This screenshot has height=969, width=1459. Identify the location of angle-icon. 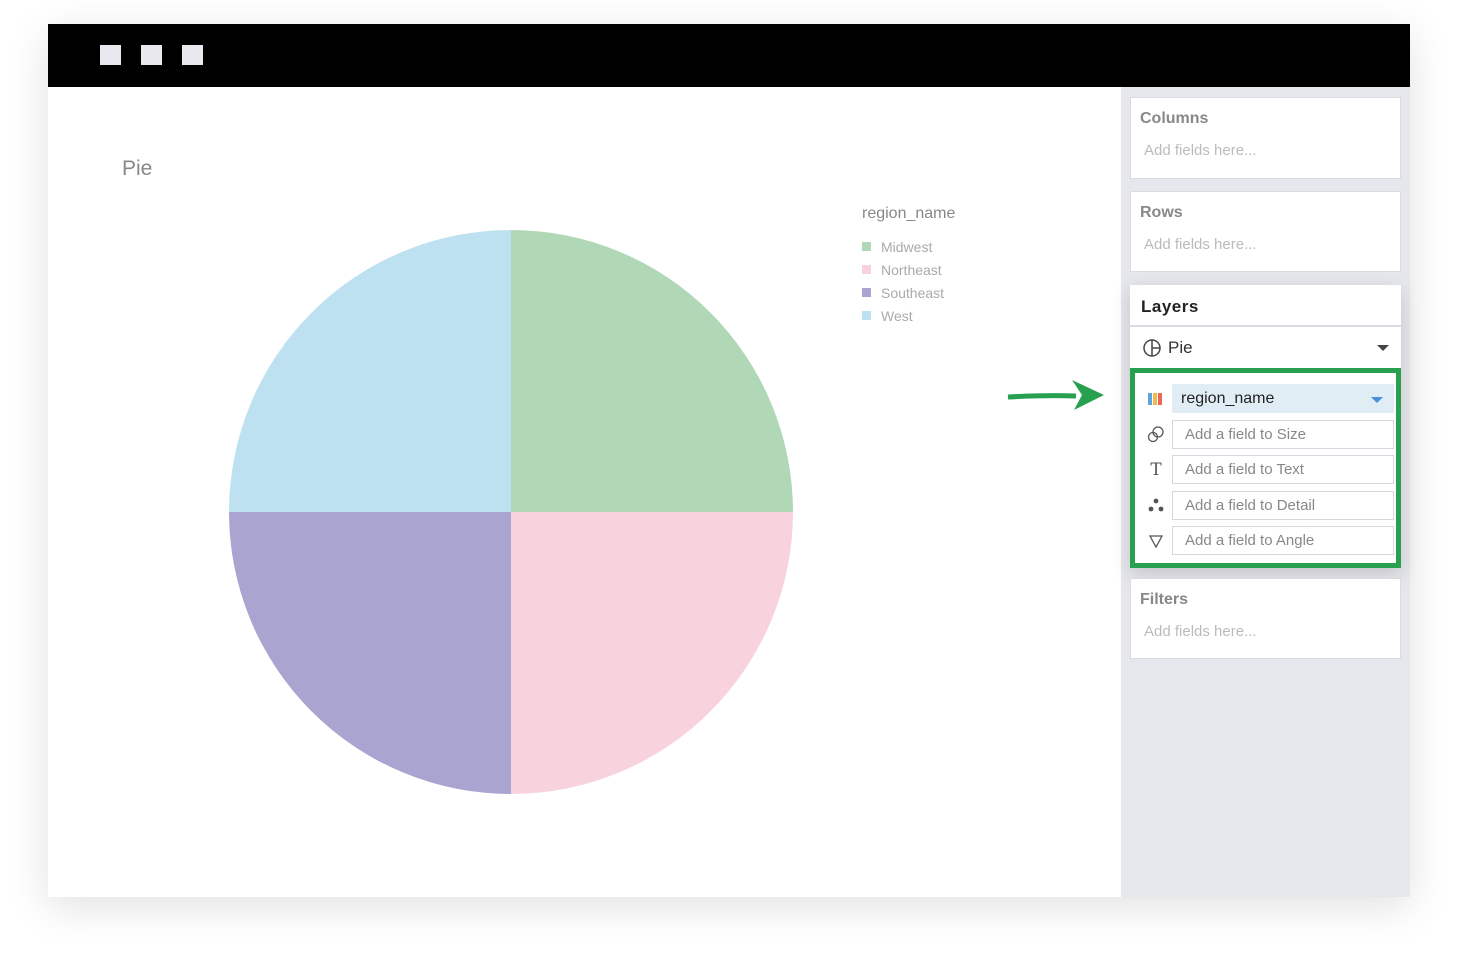
(1156, 541).